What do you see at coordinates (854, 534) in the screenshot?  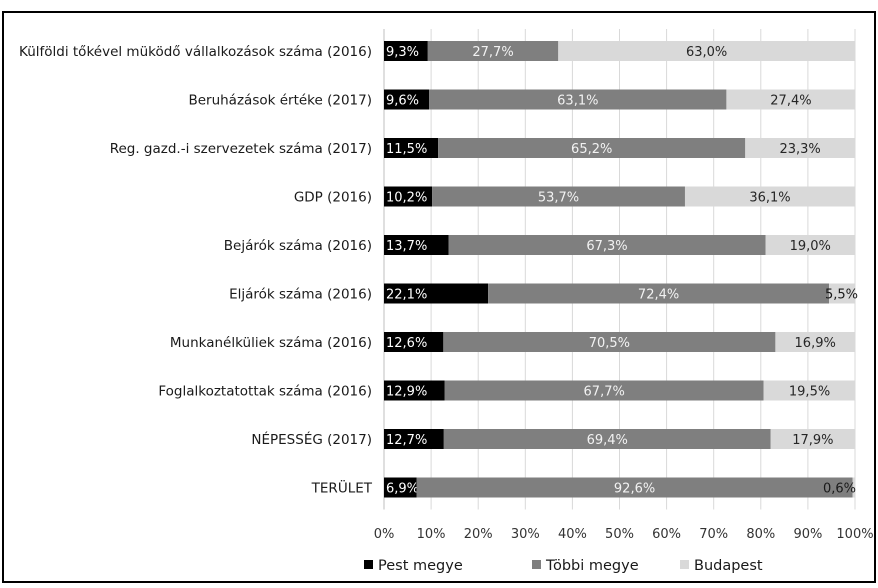 I see `x-tick-label: 100%` at bounding box center [854, 534].